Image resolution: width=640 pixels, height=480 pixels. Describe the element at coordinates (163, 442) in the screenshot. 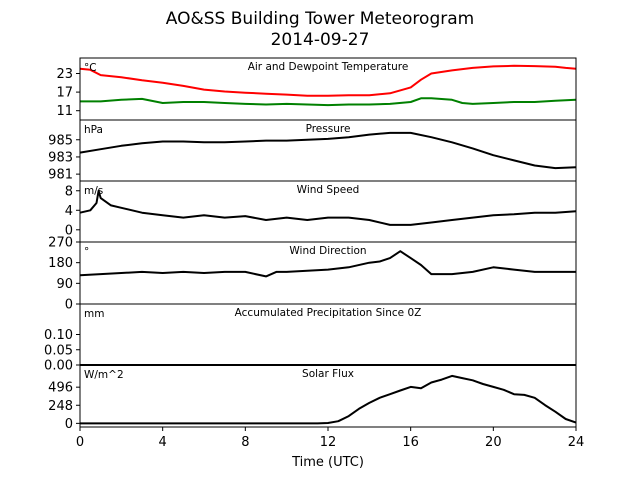

I see `x-tick-label: 4` at that location.